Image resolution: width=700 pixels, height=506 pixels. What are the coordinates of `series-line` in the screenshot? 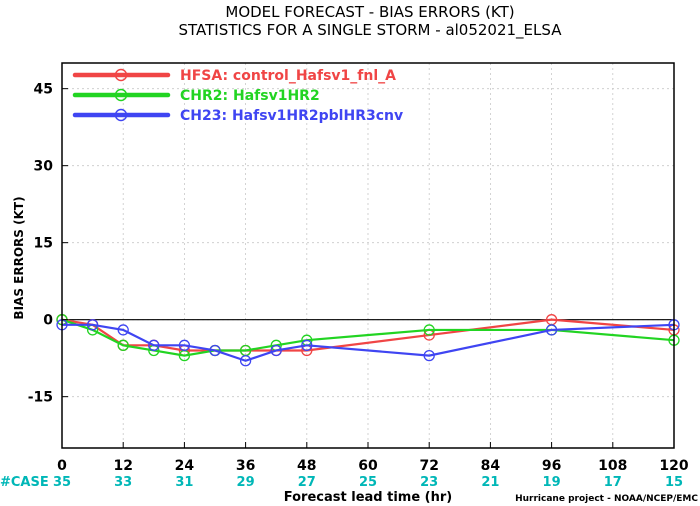 It's located at (368, 337).